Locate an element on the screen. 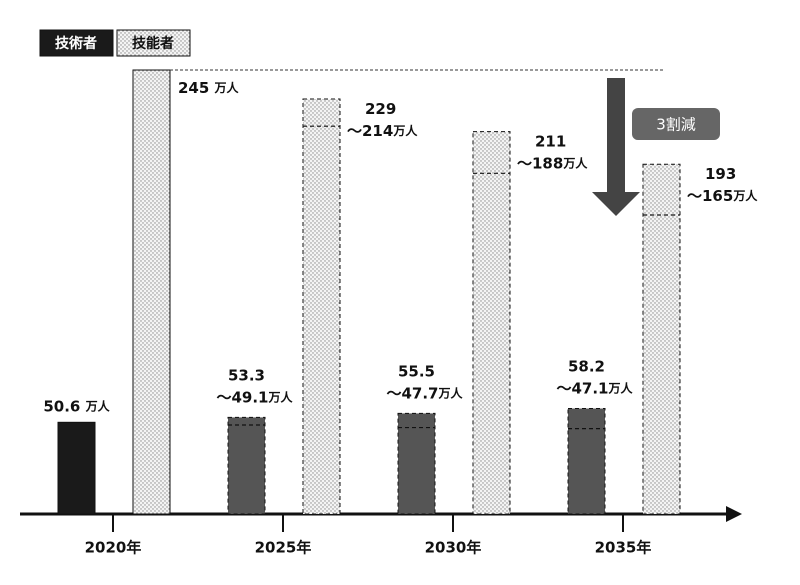 The height and width of the screenshot is (585, 800). annotation-box is located at coordinates (676, 124).